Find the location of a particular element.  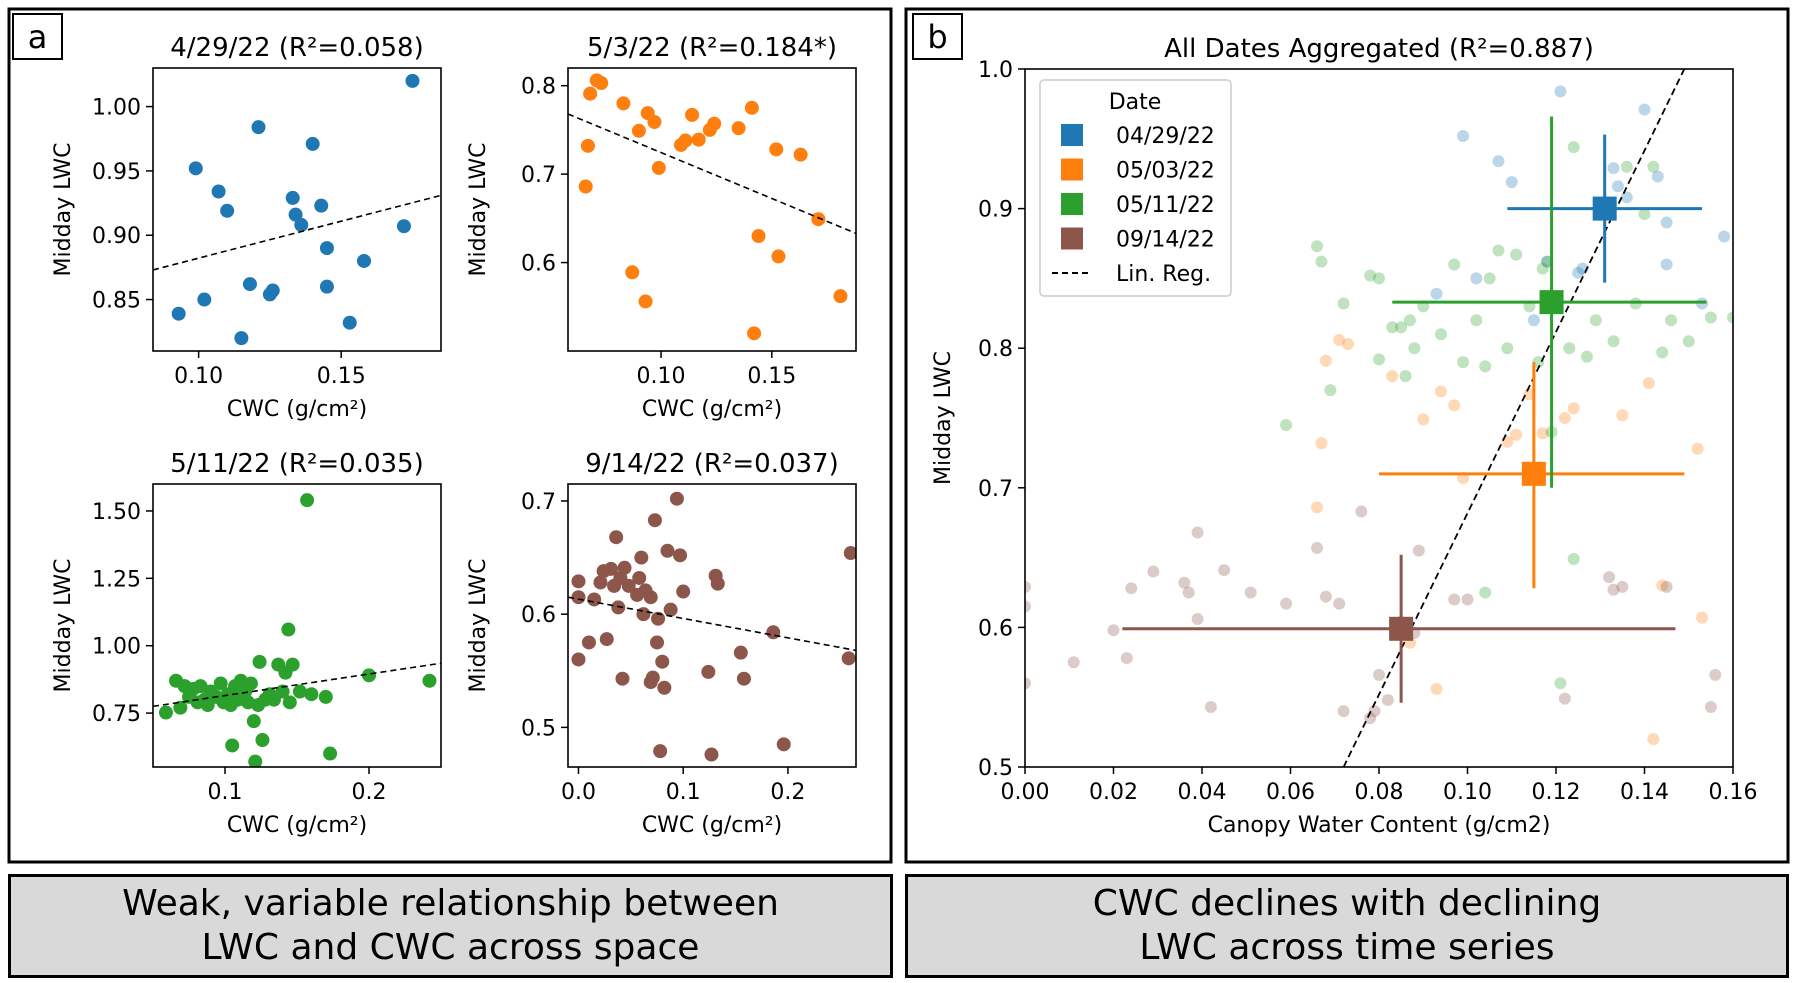

x-tick-label: 0.08 is located at coordinates (1379, 792).